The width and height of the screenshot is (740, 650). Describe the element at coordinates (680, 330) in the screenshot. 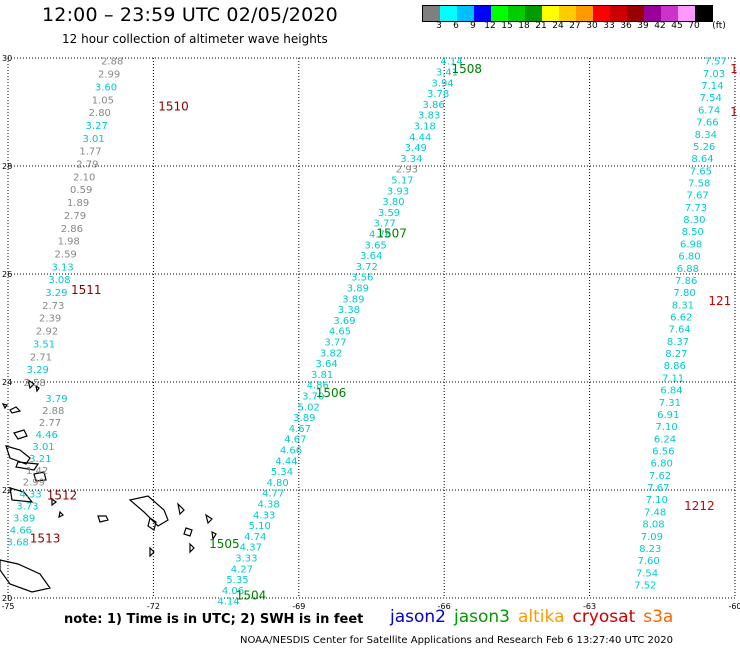

I see `swh-value: 7.64` at that location.